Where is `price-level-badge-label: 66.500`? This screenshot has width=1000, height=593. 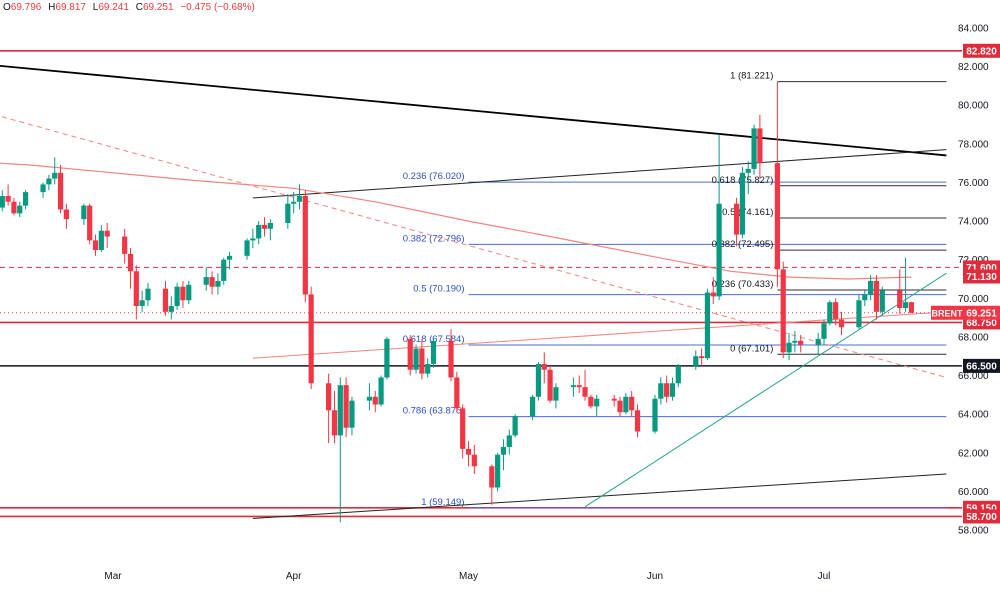 price-level-badge-label: 66.500 is located at coordinates (981, 366).